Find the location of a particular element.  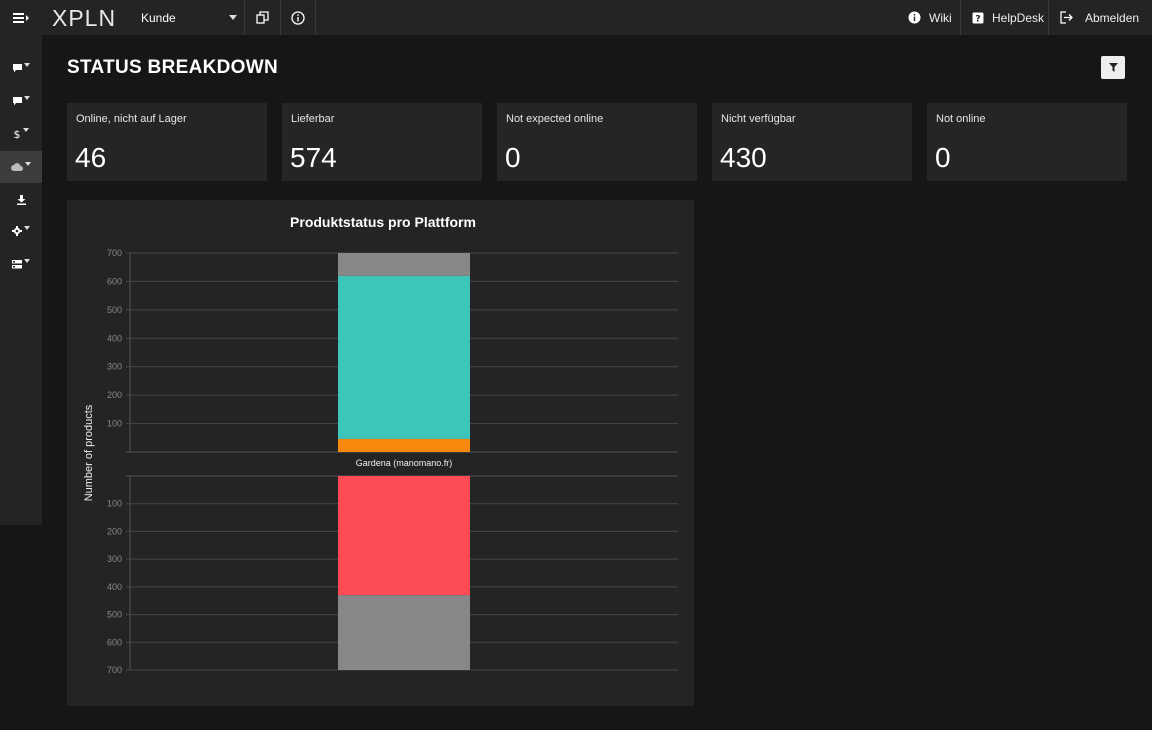

info-filled-icon is located at coordinates (914, 17).